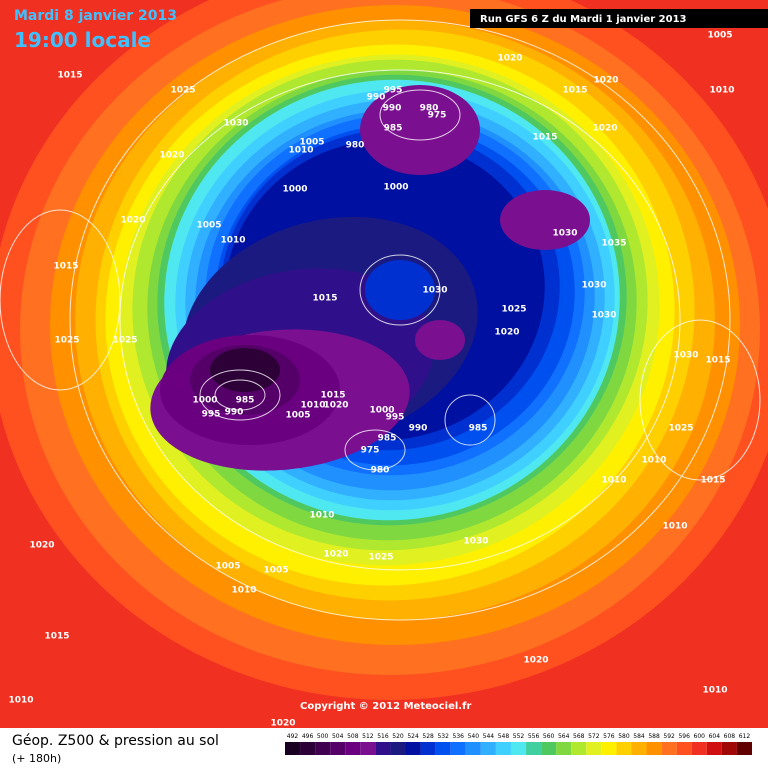  I want to click on legend-label: 564, so click(564, 736).